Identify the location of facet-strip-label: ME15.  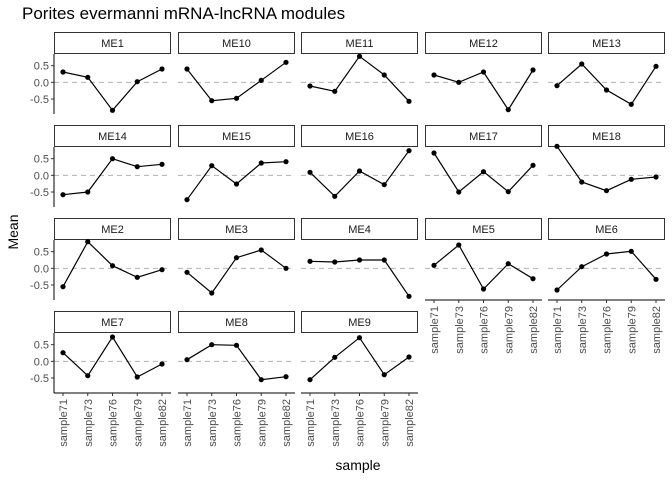
(236, 137).